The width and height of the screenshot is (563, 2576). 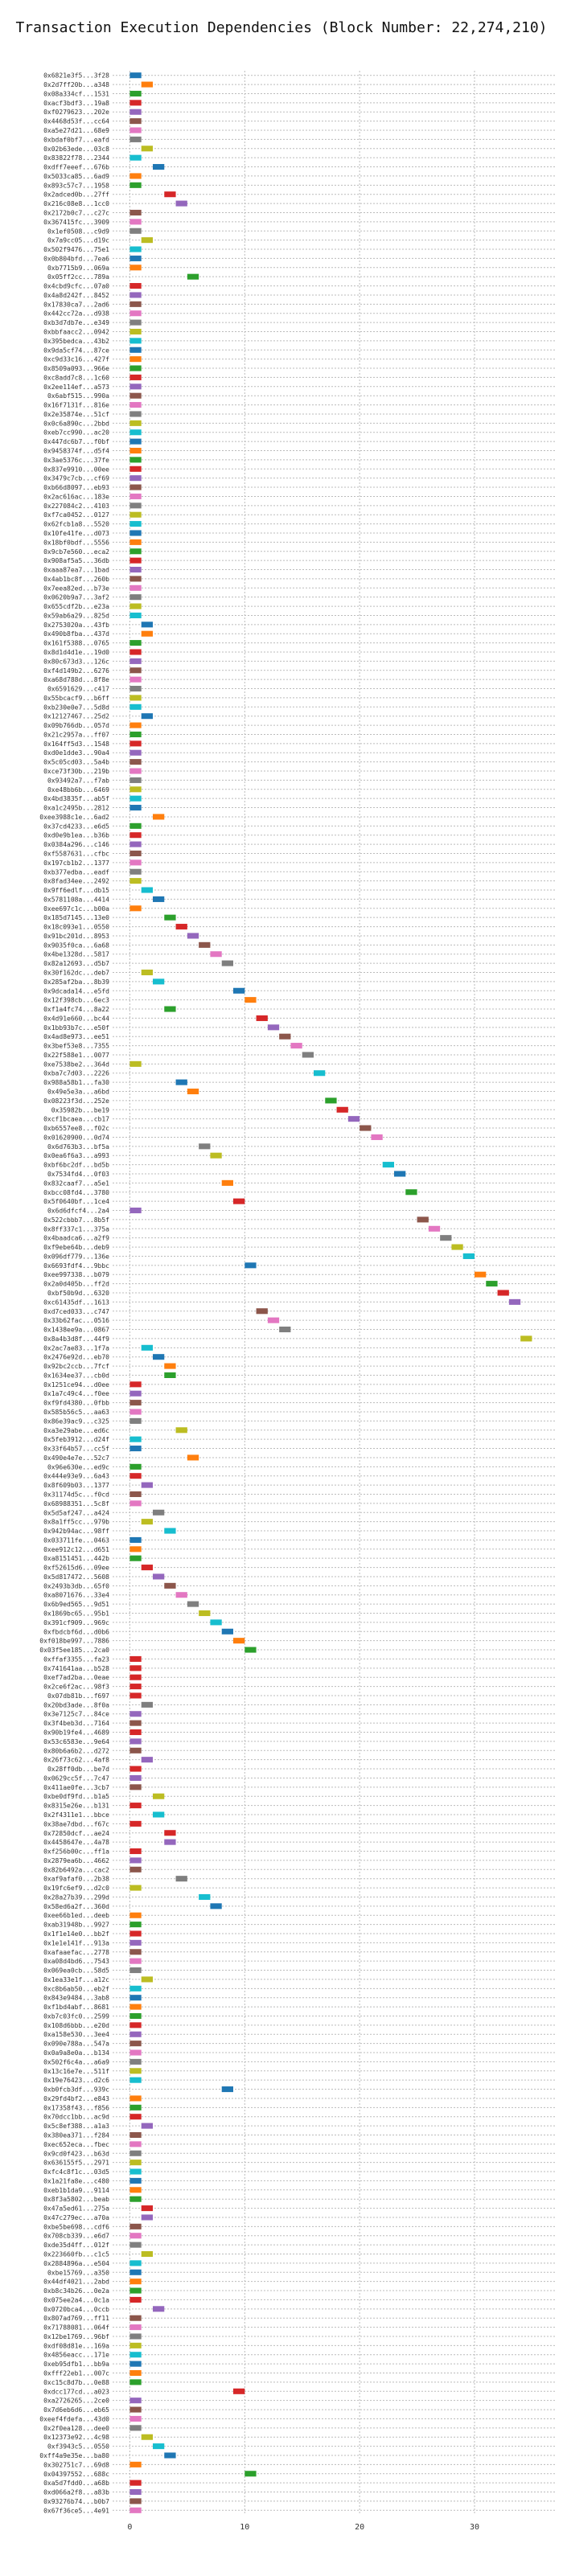 I want to click on y-tick-label: 0x35982b...be19, so click(x=80, y=1110).